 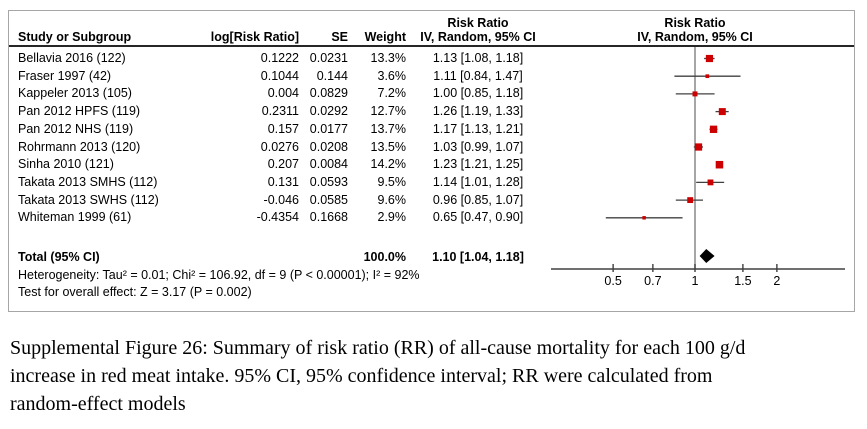 What do you see at coordinates (478, 37) in the screenshot?
I see `column-header-iv-random-ci: IV, Random, 95% CI` at bounding box center [478, 37].